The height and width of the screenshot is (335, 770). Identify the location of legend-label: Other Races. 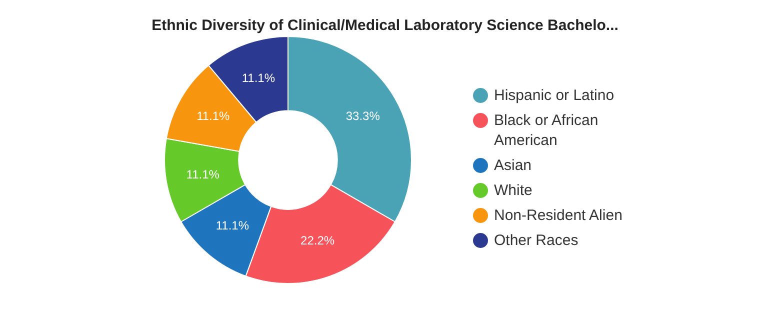
(536, 241).